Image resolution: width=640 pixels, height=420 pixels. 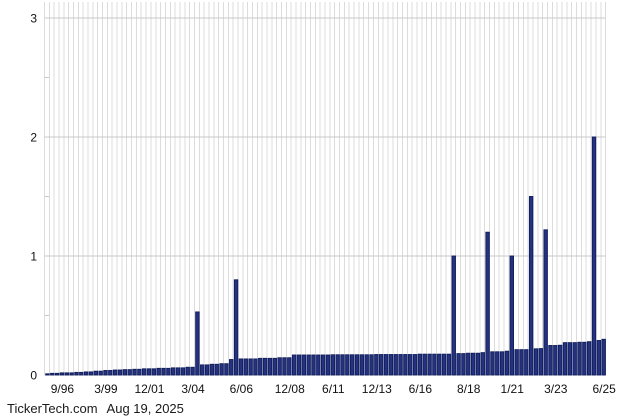 What do you see at coordinates (145, 408) in the screenshot?
I see `date-label: Aug 19, 2025` at bounding box center [145, 408].